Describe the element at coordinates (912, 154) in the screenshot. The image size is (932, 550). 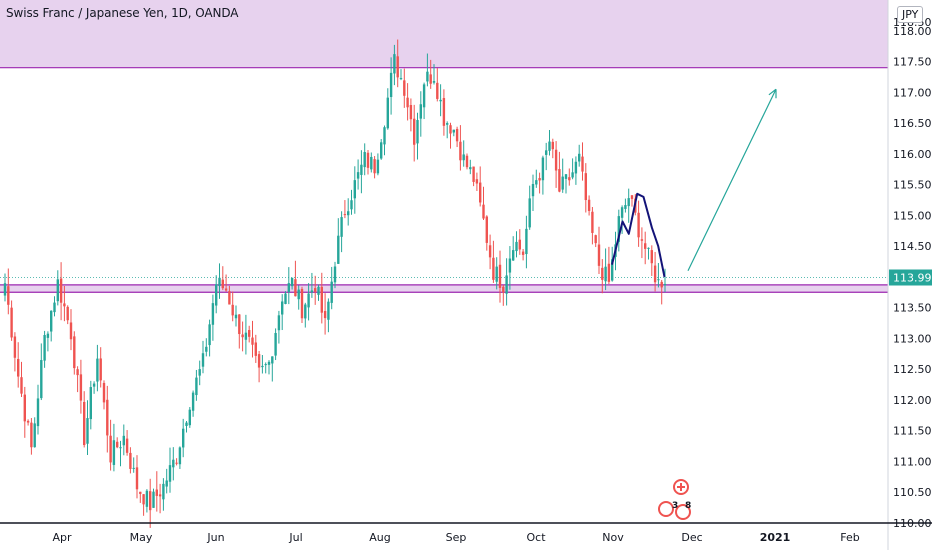
I see `price-label: 116.000` at that location.